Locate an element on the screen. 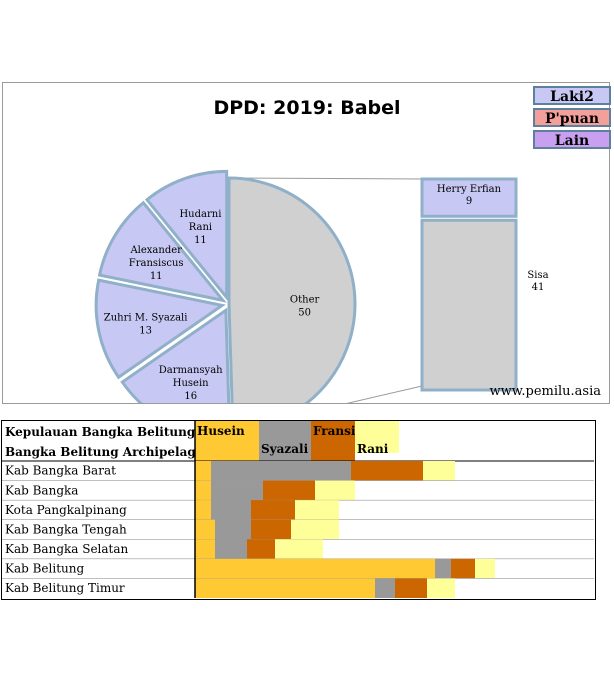  bar-segment-kab-bangka-selatan-fransiscus is located at coordinates (261, 549).